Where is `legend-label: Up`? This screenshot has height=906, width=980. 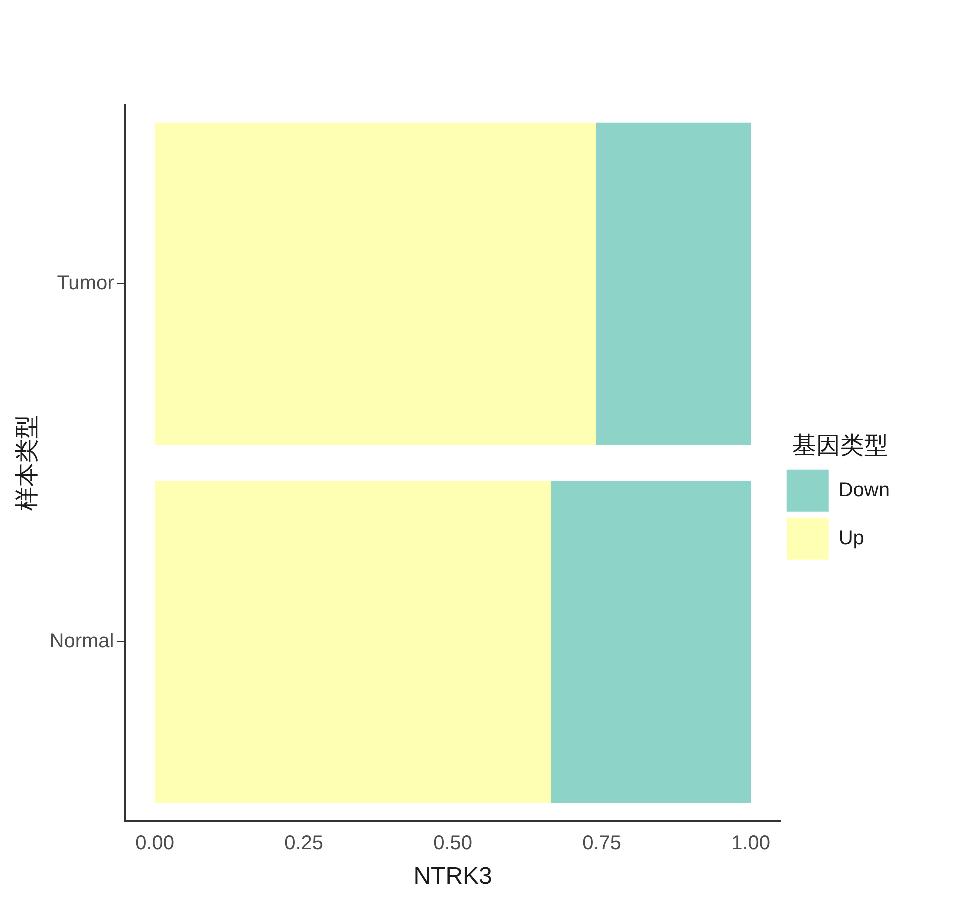 legend-label: Up is located at coordinates (851, 538).